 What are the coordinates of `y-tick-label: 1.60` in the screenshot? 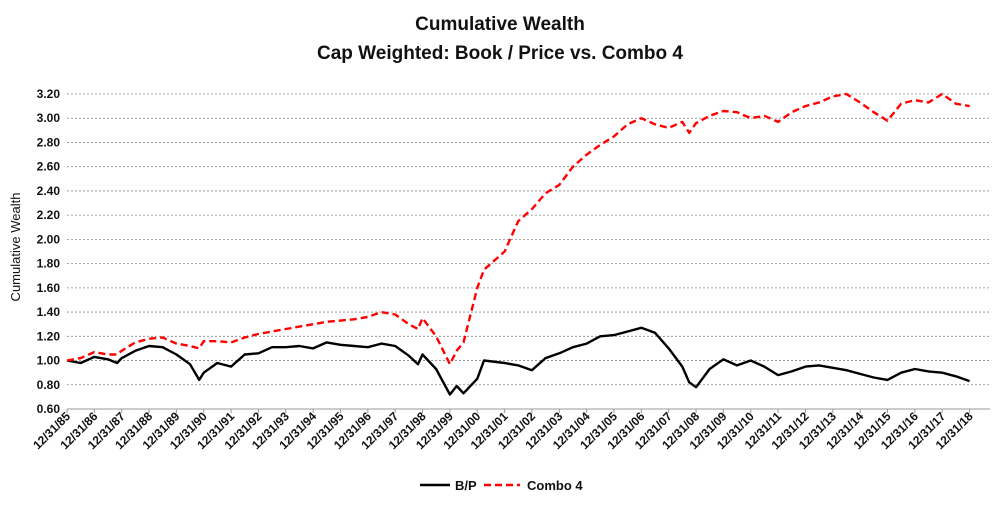 It's located at (49, 288).